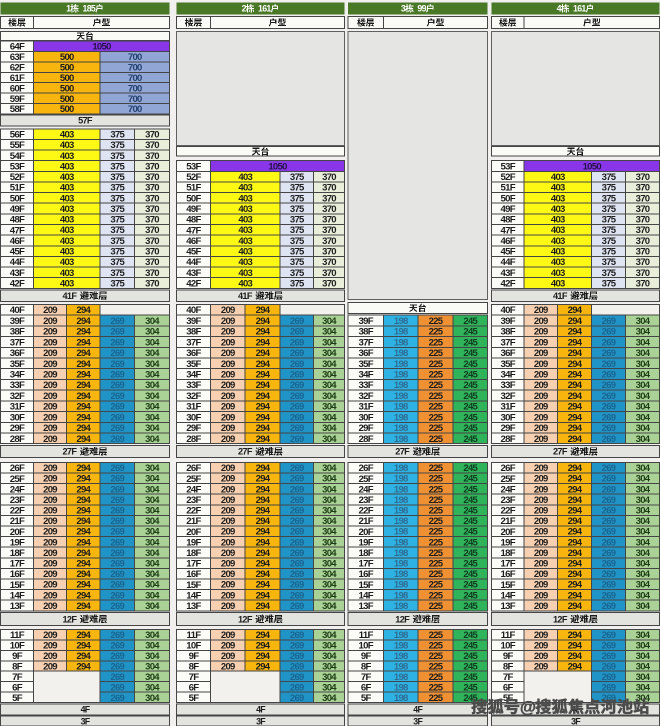 The height and width of the screenshot is (726, 660). I want to click on svg-text: 370, so click(329, 198).